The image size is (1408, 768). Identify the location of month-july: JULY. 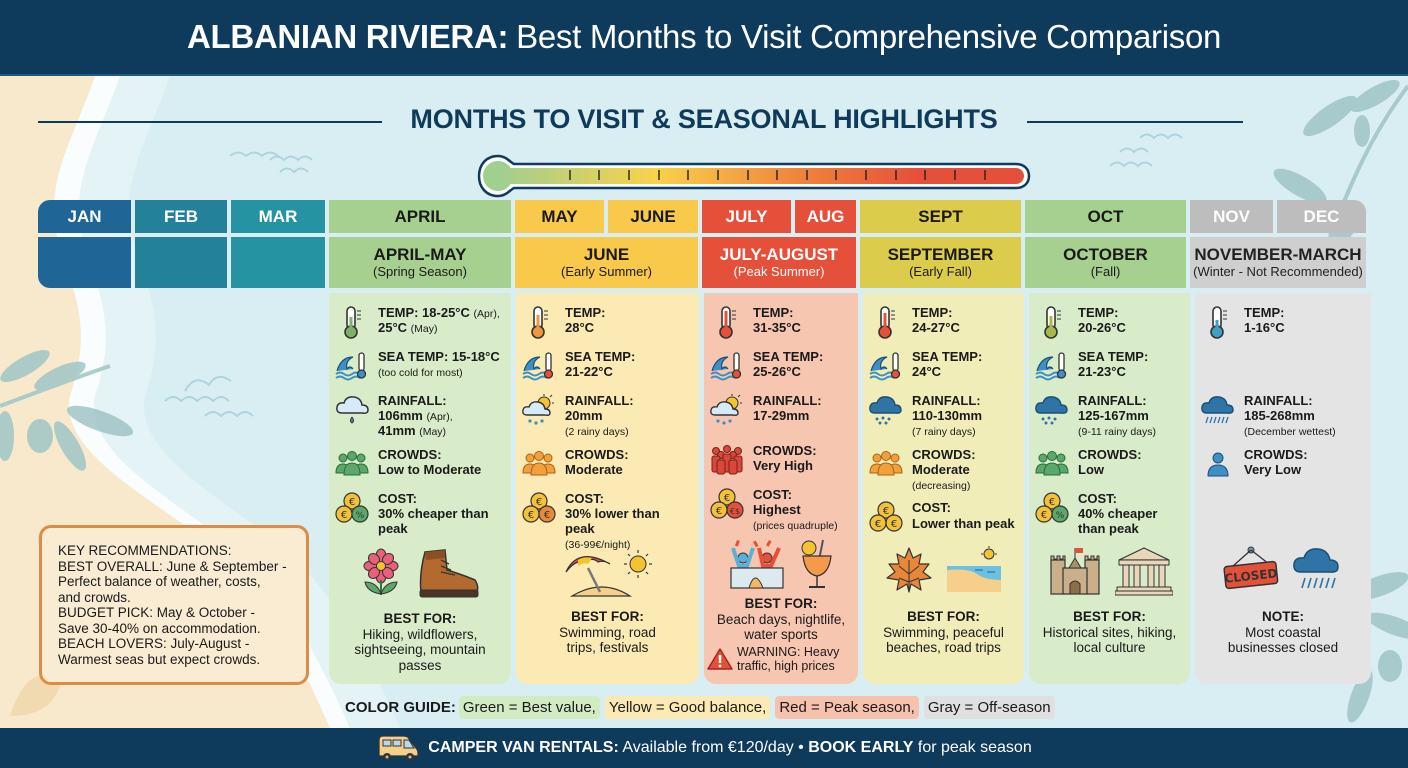
(746, 216).